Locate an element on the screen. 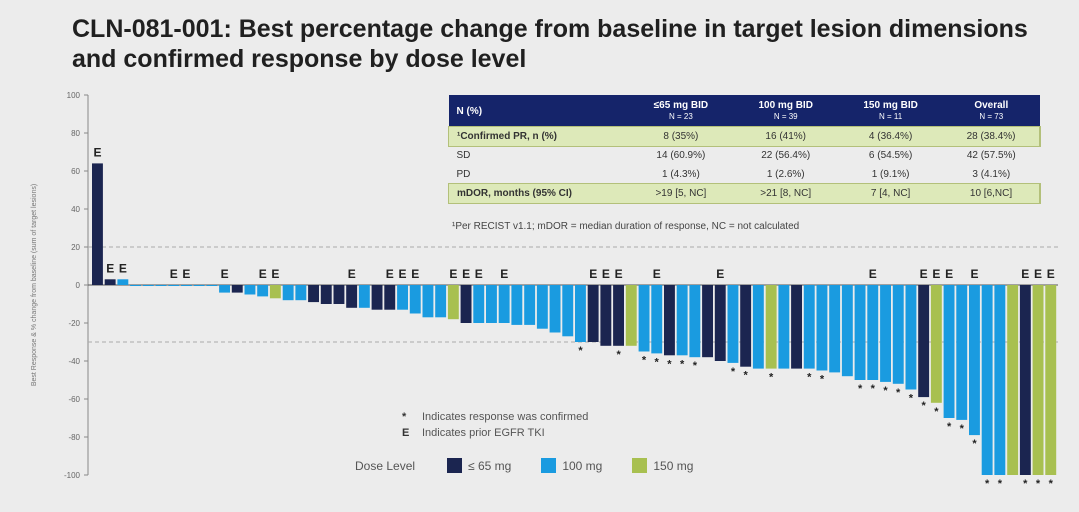  column-dose: 150 mg BID is located at coordinates (890, 105).